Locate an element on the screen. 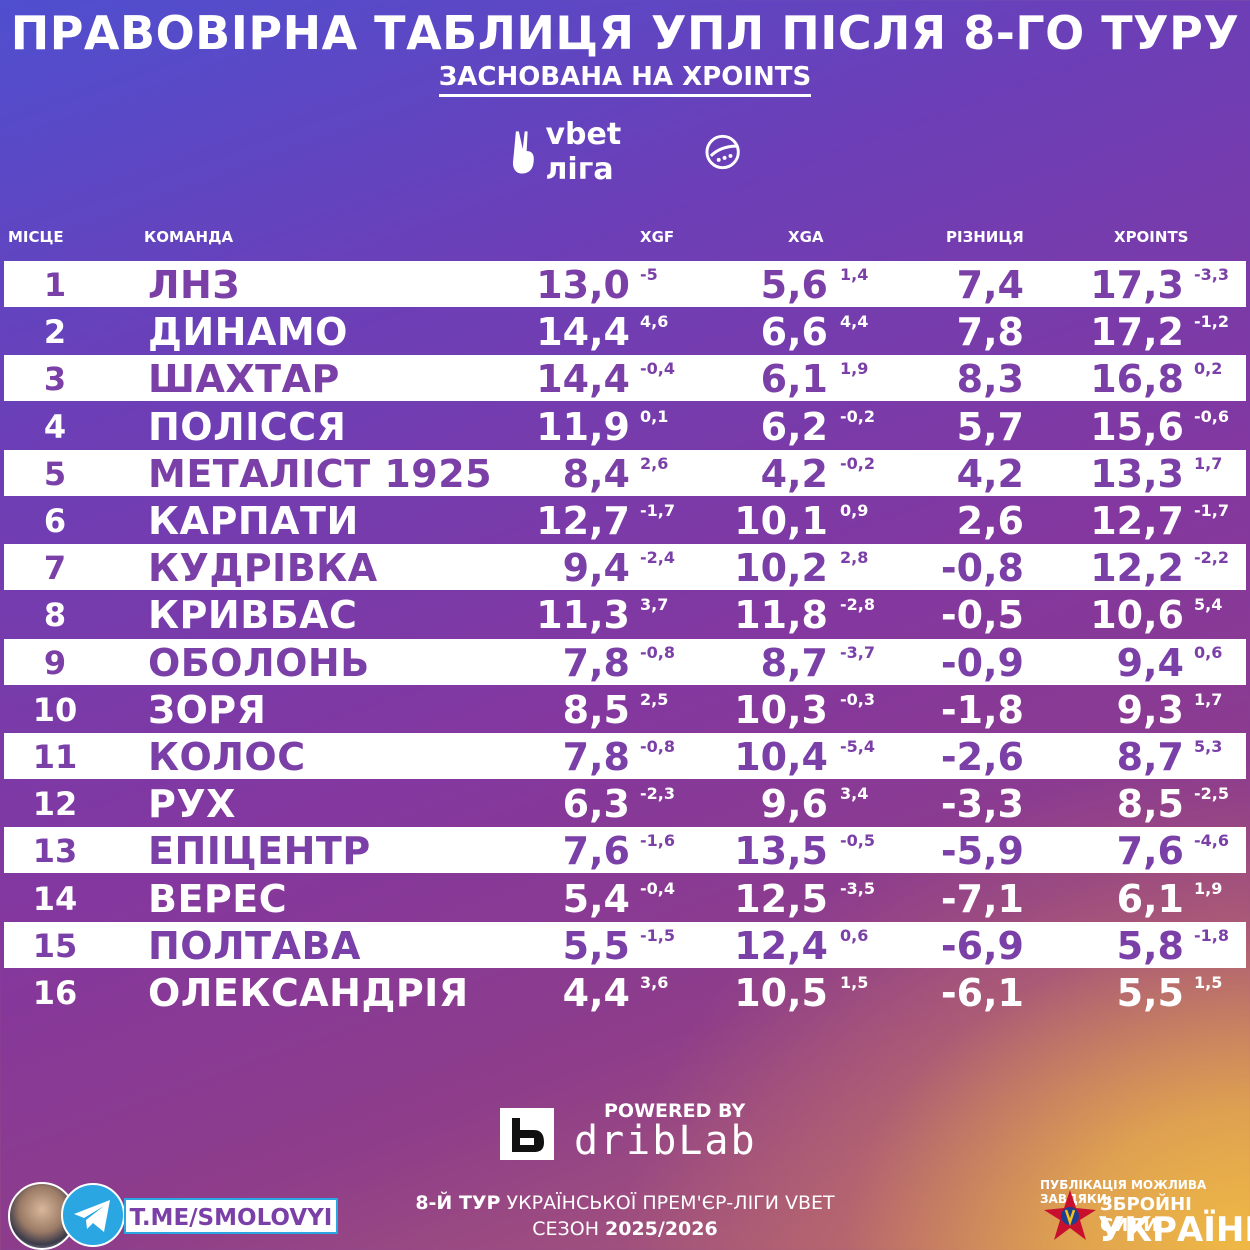 The width and height of the screenshot is (1250, 1250). place-cell: 6 is located at coordinates (55, 521).